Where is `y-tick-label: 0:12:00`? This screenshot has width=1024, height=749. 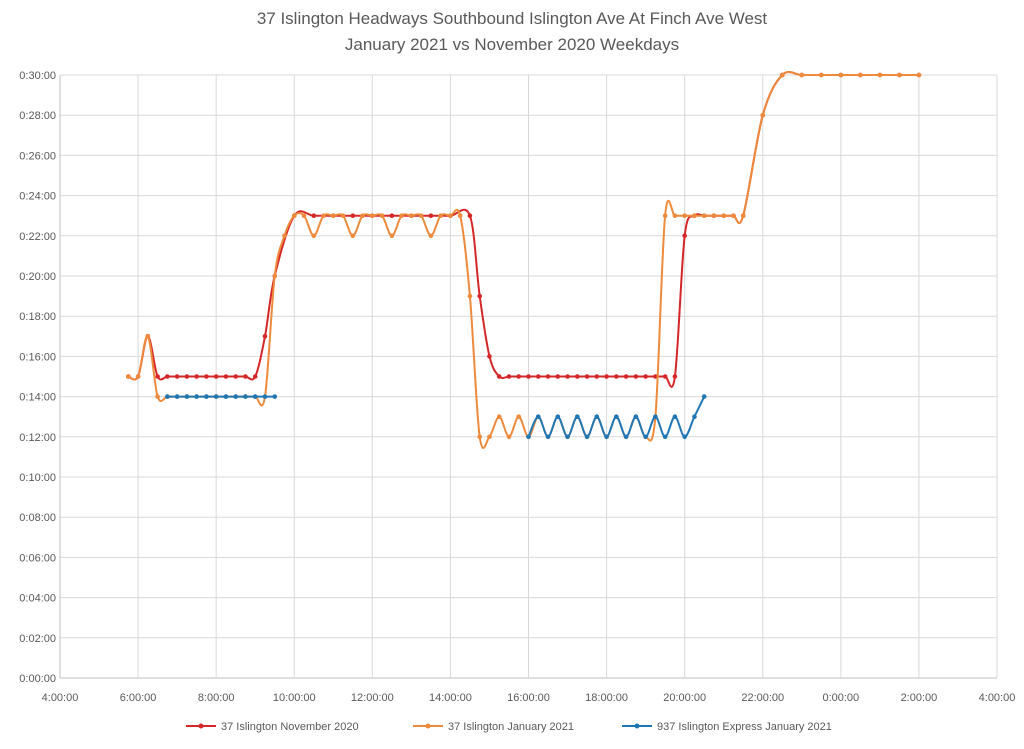
y-tick-label: 0:12:00 is located at coordinates (37, 438).